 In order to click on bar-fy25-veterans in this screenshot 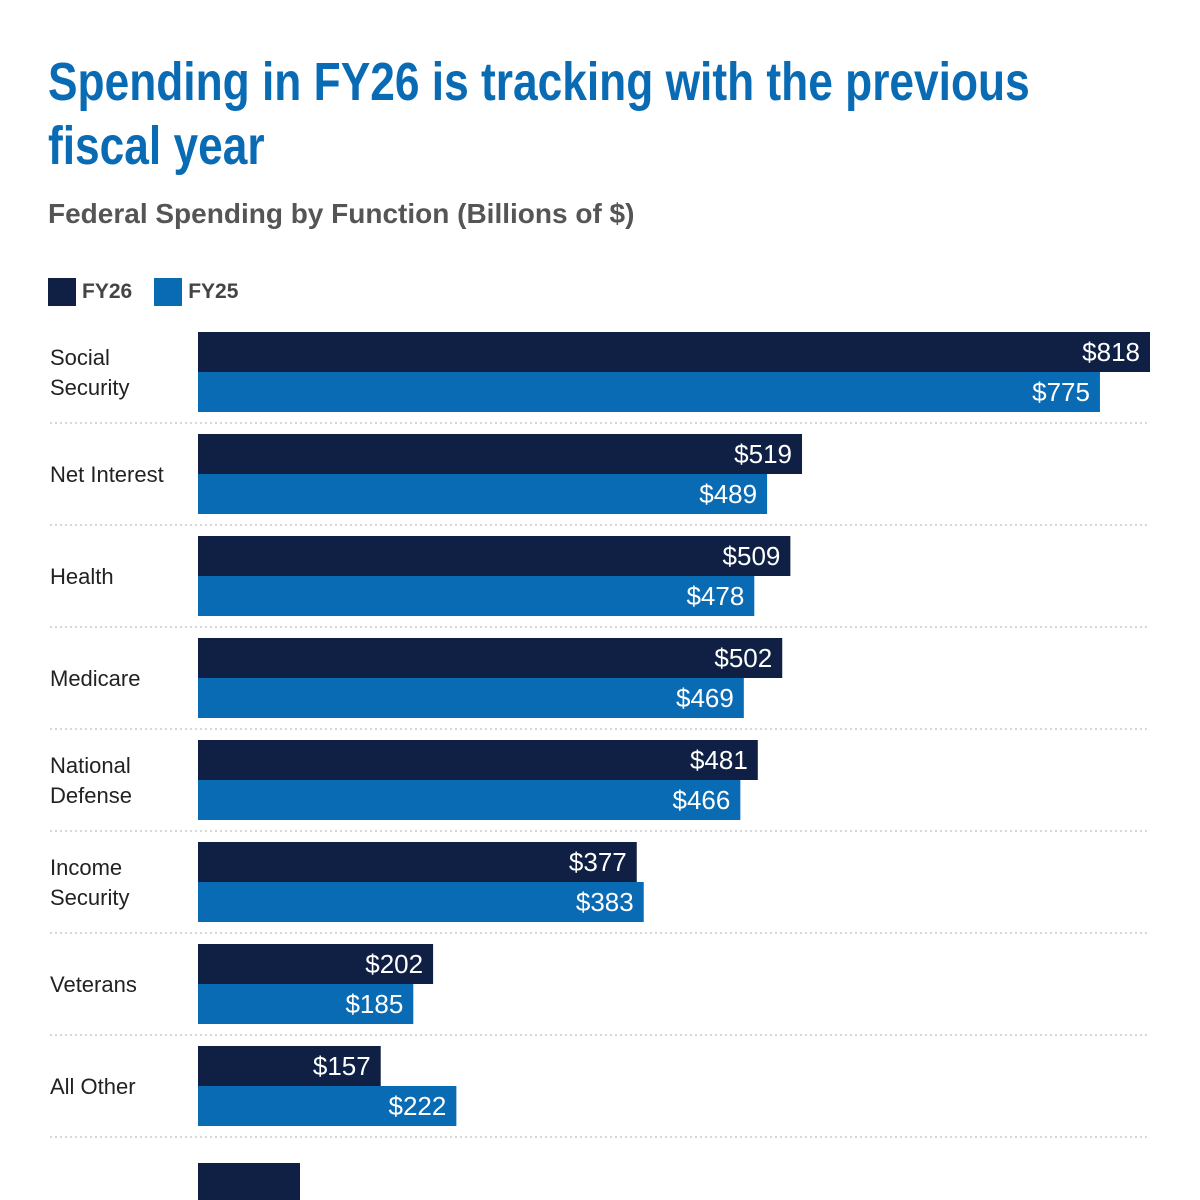, I will do `click(306, 1004)`.